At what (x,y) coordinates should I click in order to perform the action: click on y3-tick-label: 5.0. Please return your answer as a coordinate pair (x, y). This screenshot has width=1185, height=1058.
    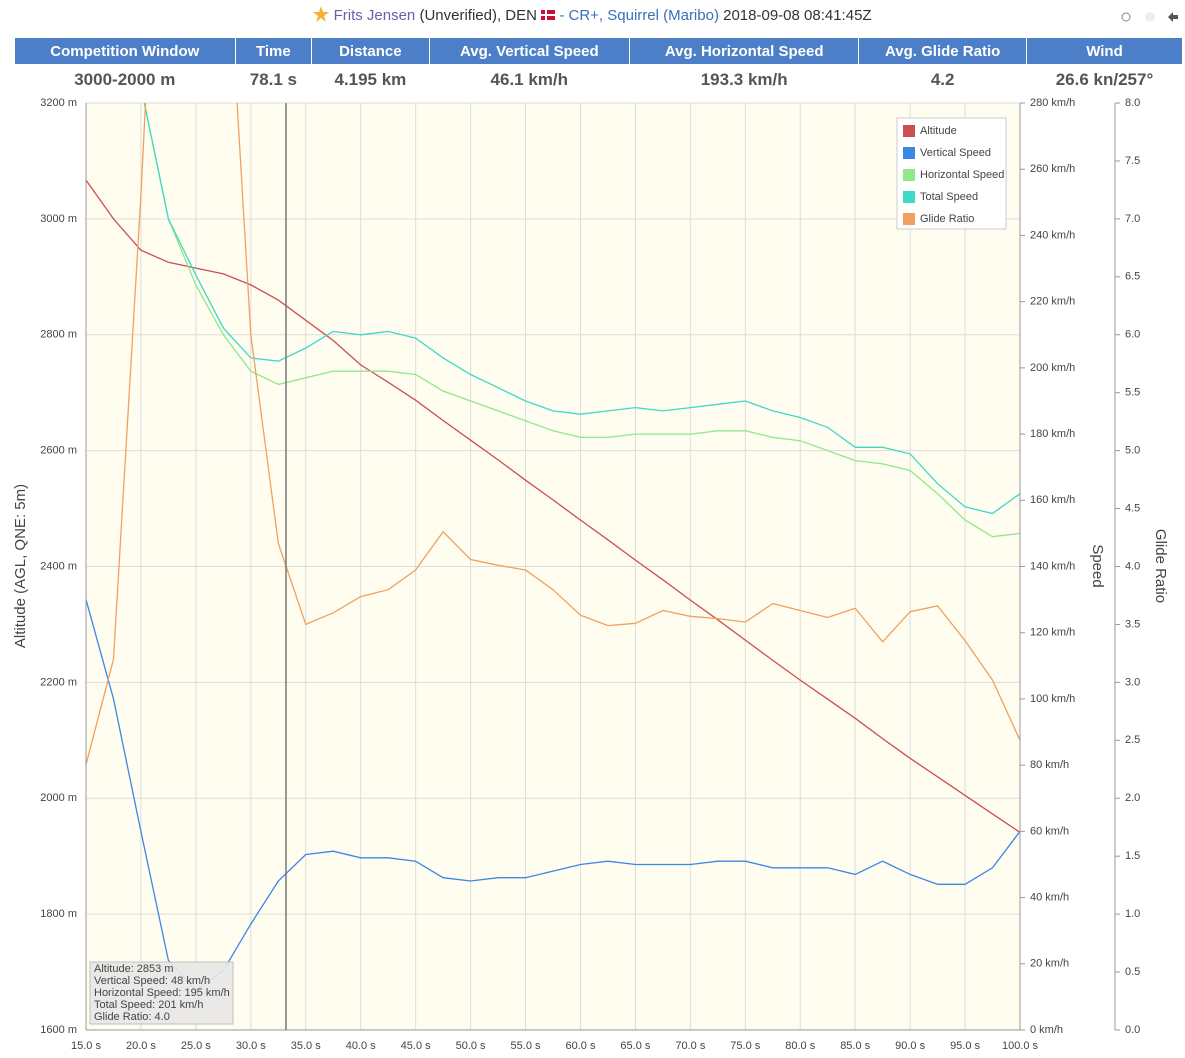
    Looking at the image, I should click on (1132, 451).